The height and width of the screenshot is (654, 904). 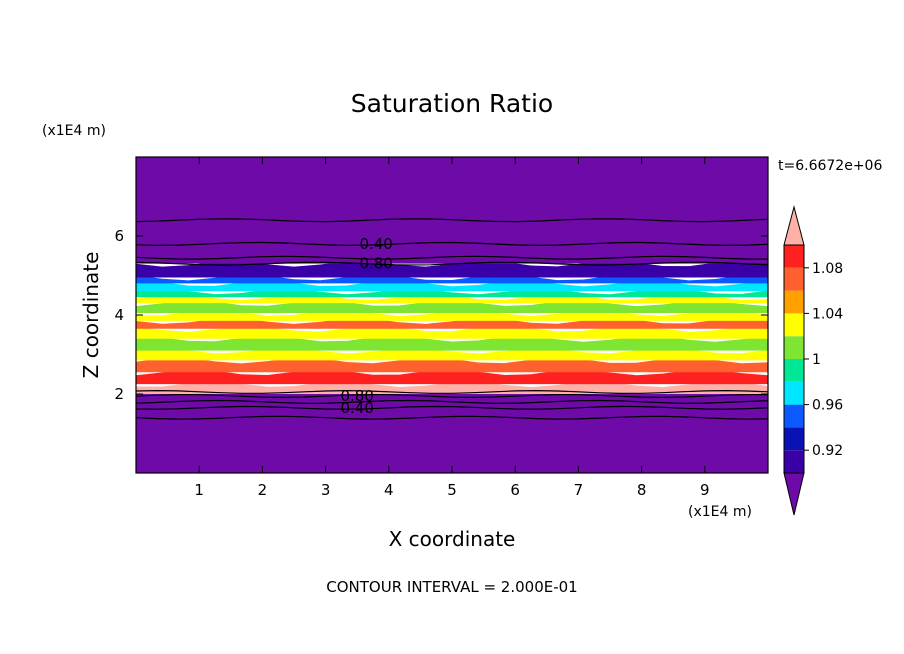 I want to click on colorbar-under-arrow, so click(x=794, y=494).